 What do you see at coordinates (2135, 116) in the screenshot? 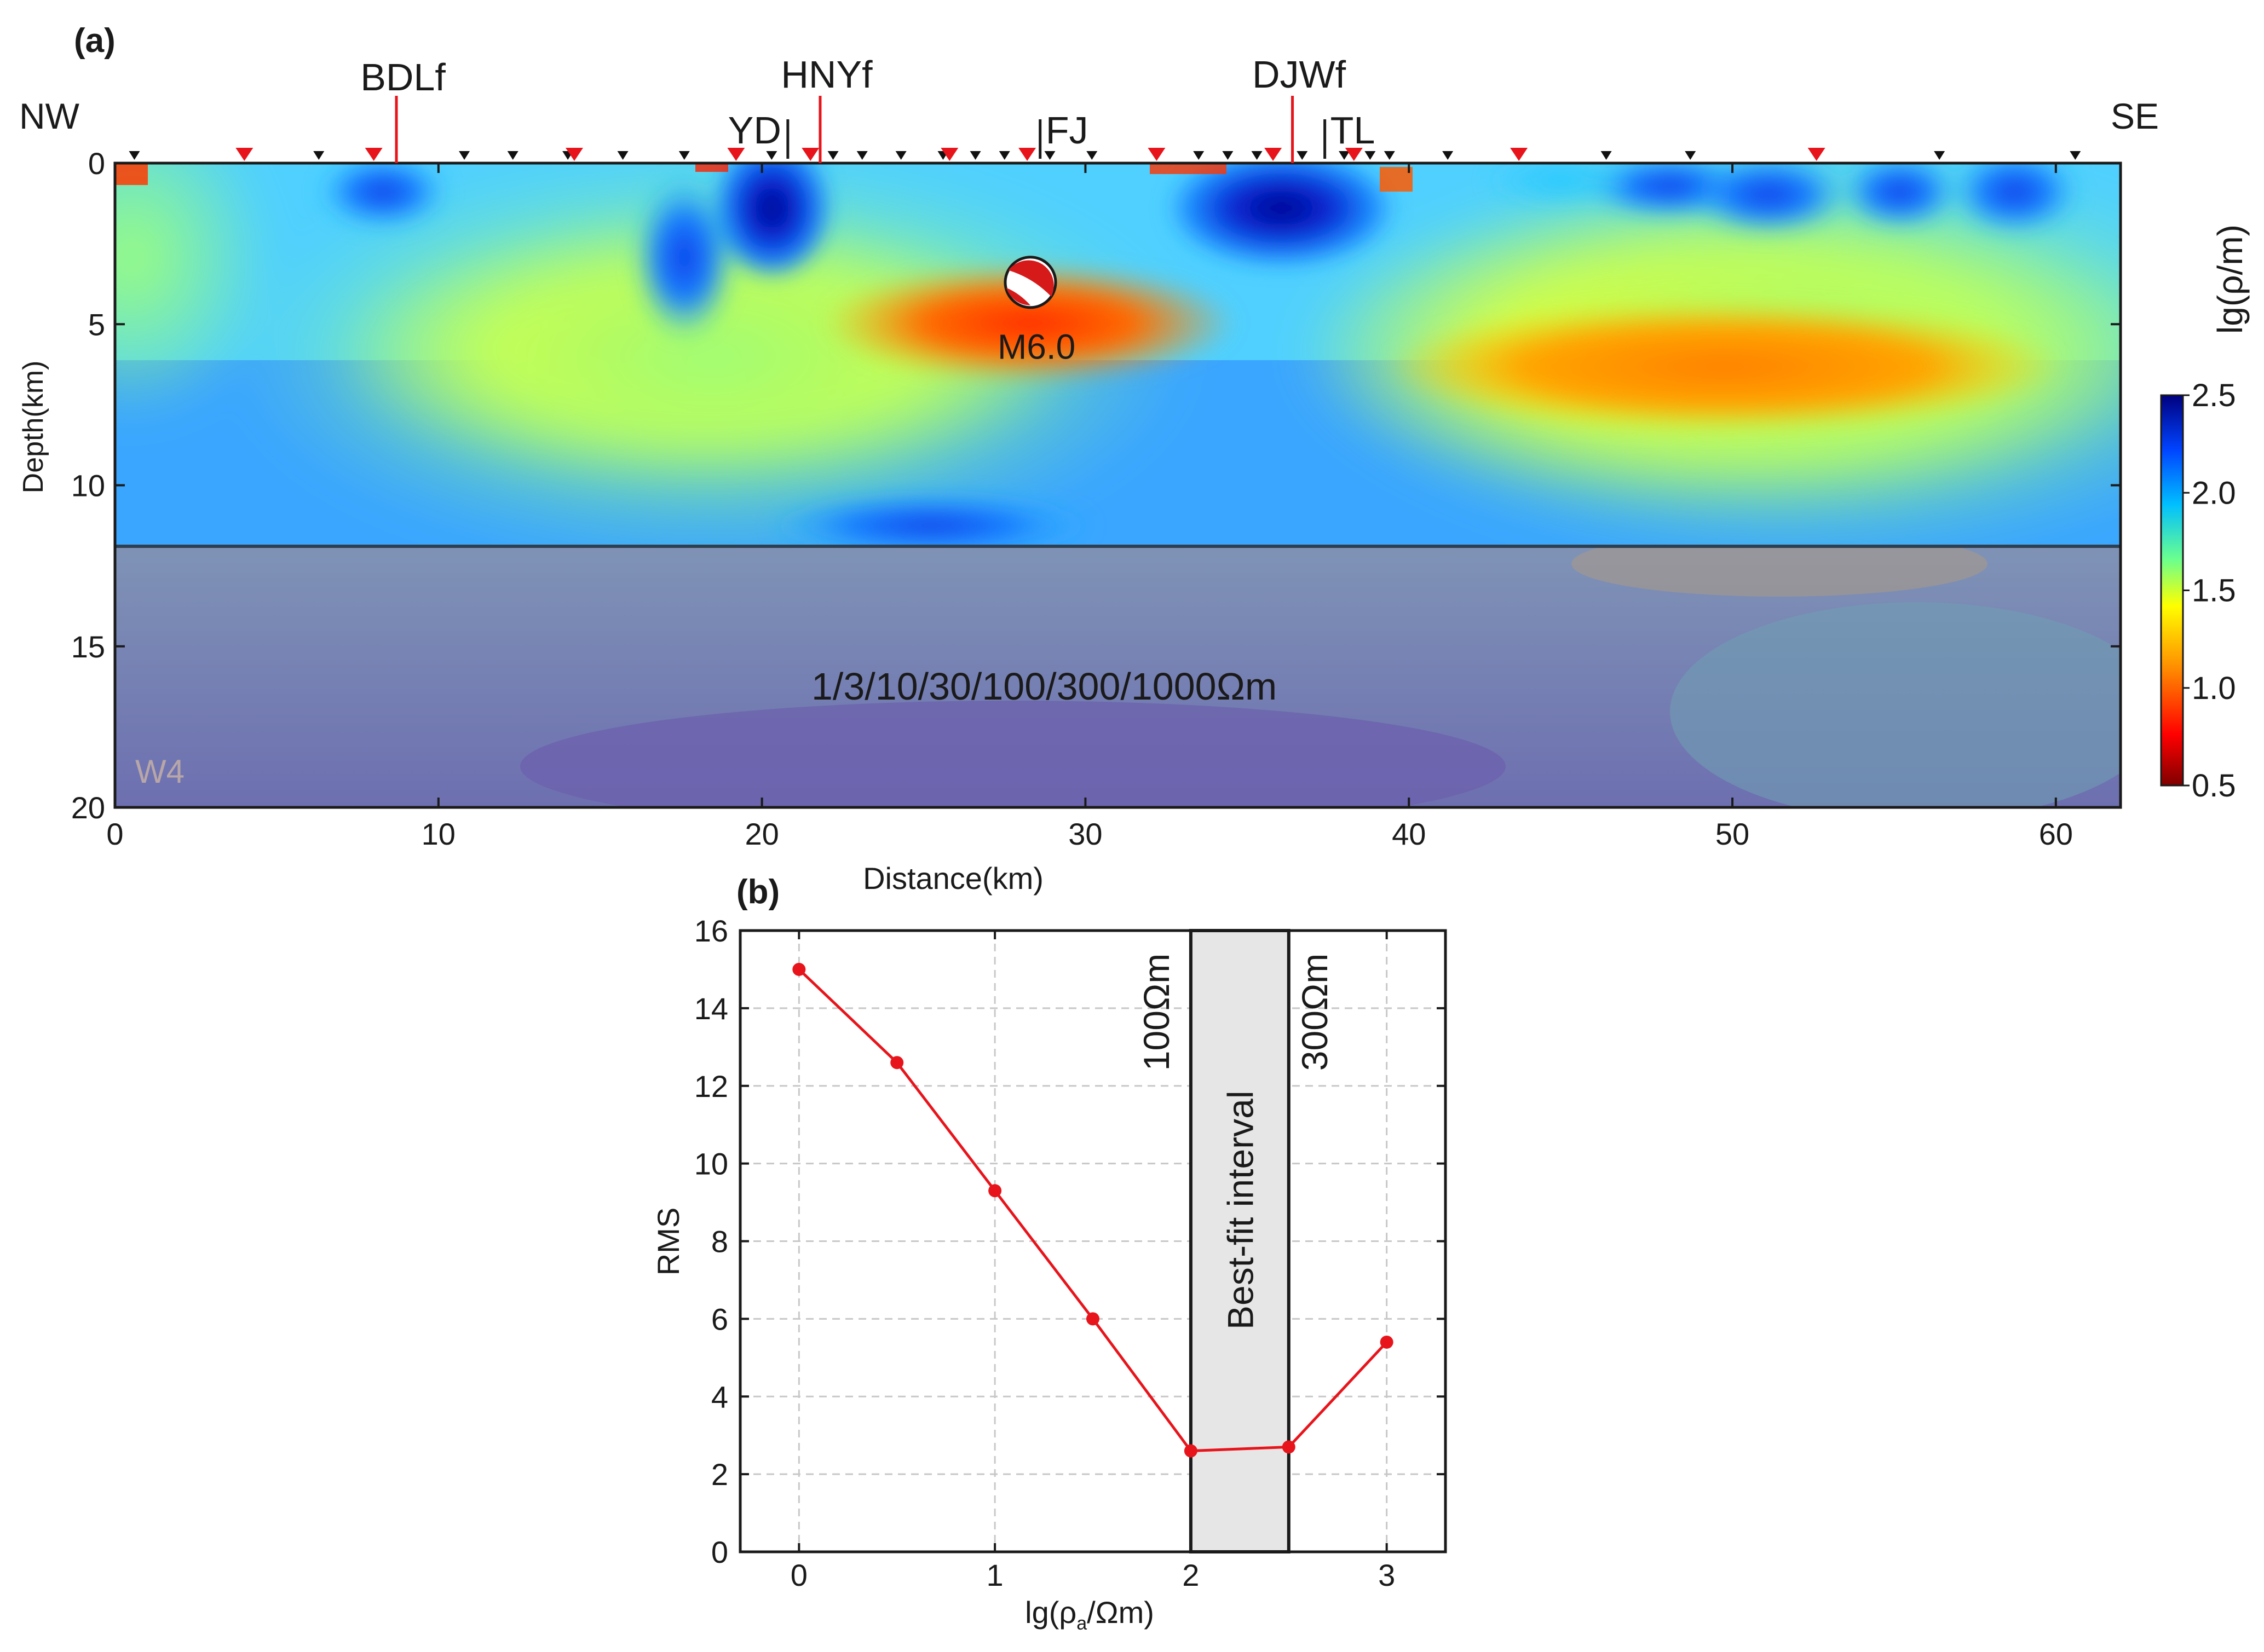
I see `direction-right-label: SE` at bounding box center [2135, 116].